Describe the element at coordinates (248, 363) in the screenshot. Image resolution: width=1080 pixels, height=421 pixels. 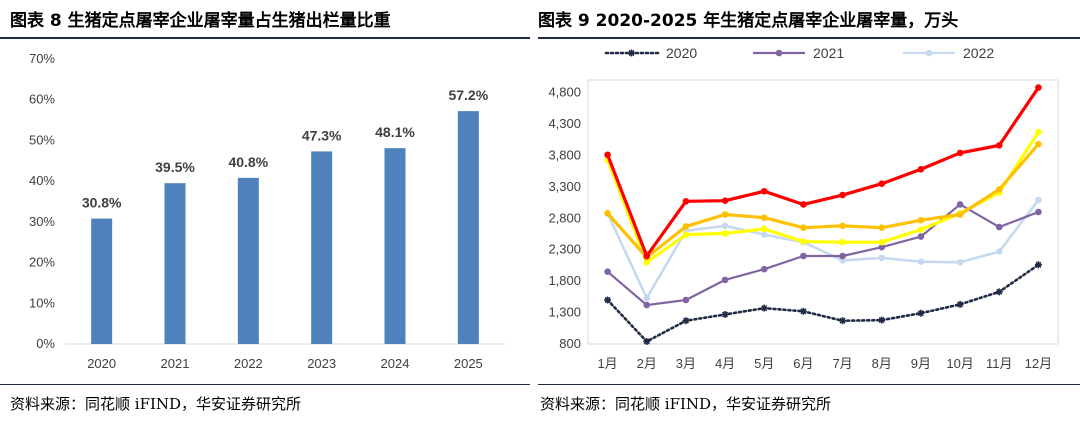
I see `x-tick-label: 2022` at that location.